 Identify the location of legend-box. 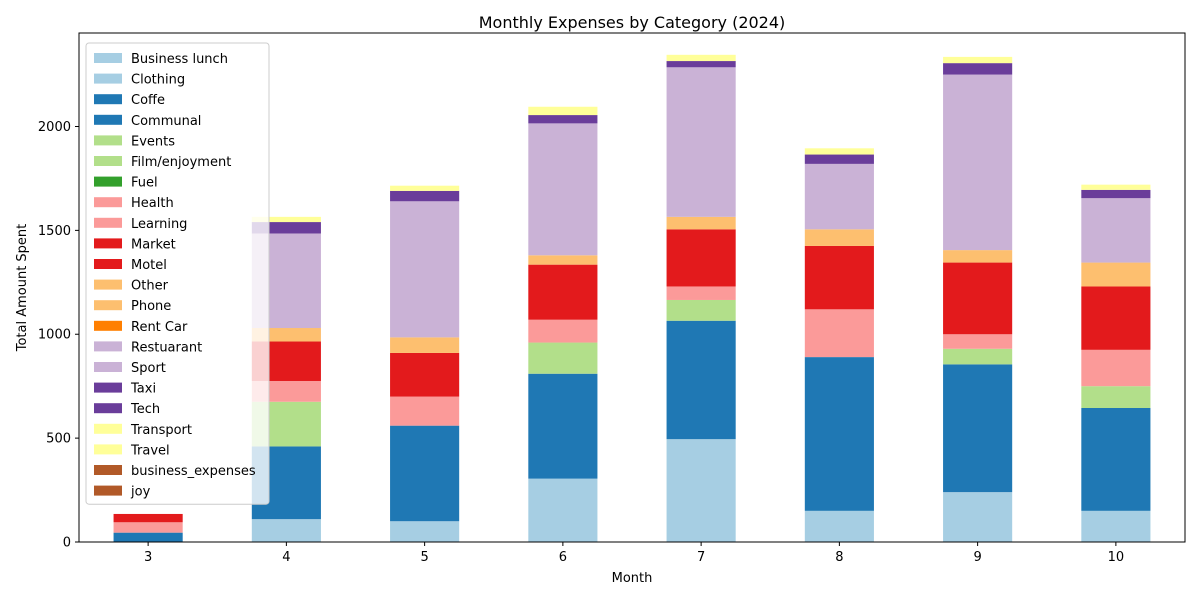
(177, 273).